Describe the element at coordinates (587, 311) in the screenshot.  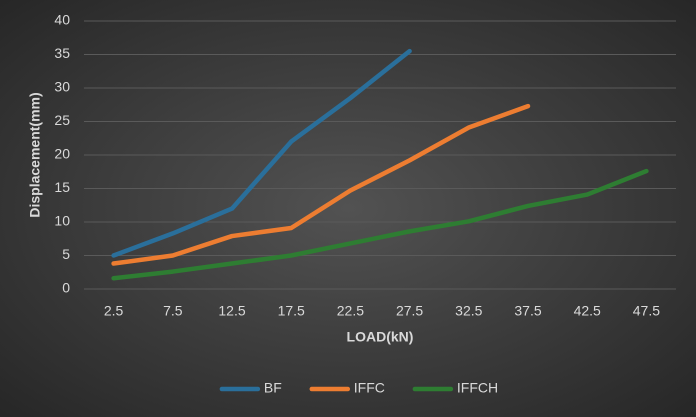
I see `x-tick-label: 42.5` at that location.